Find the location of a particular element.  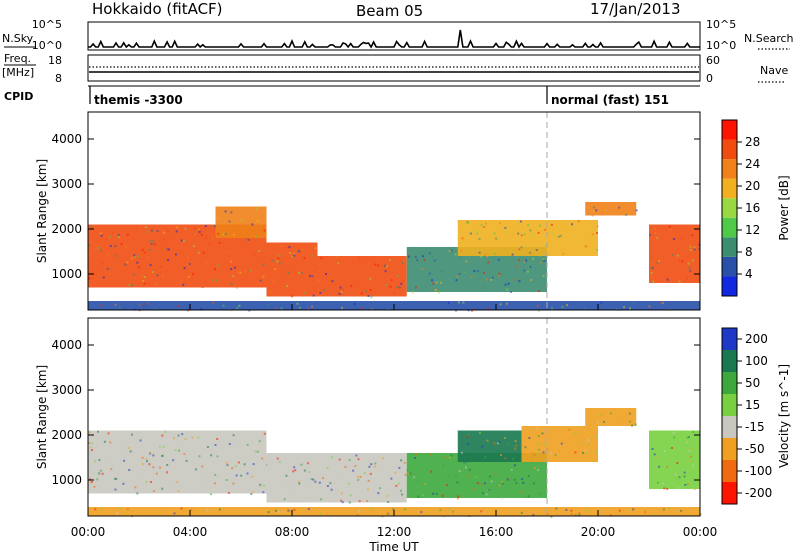

cpid-label: CPID is located at coordinates (18, 96).